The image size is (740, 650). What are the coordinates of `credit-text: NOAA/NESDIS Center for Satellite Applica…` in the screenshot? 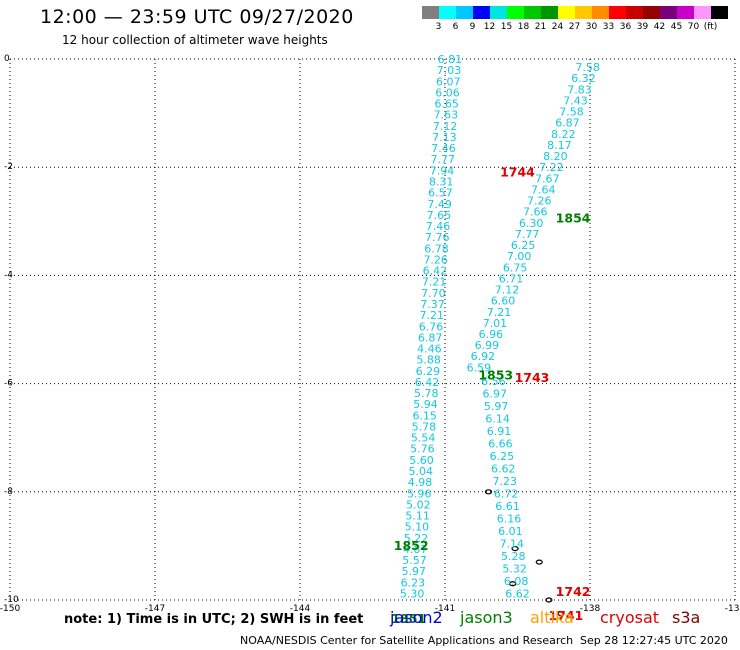 It's located at (407, 640).